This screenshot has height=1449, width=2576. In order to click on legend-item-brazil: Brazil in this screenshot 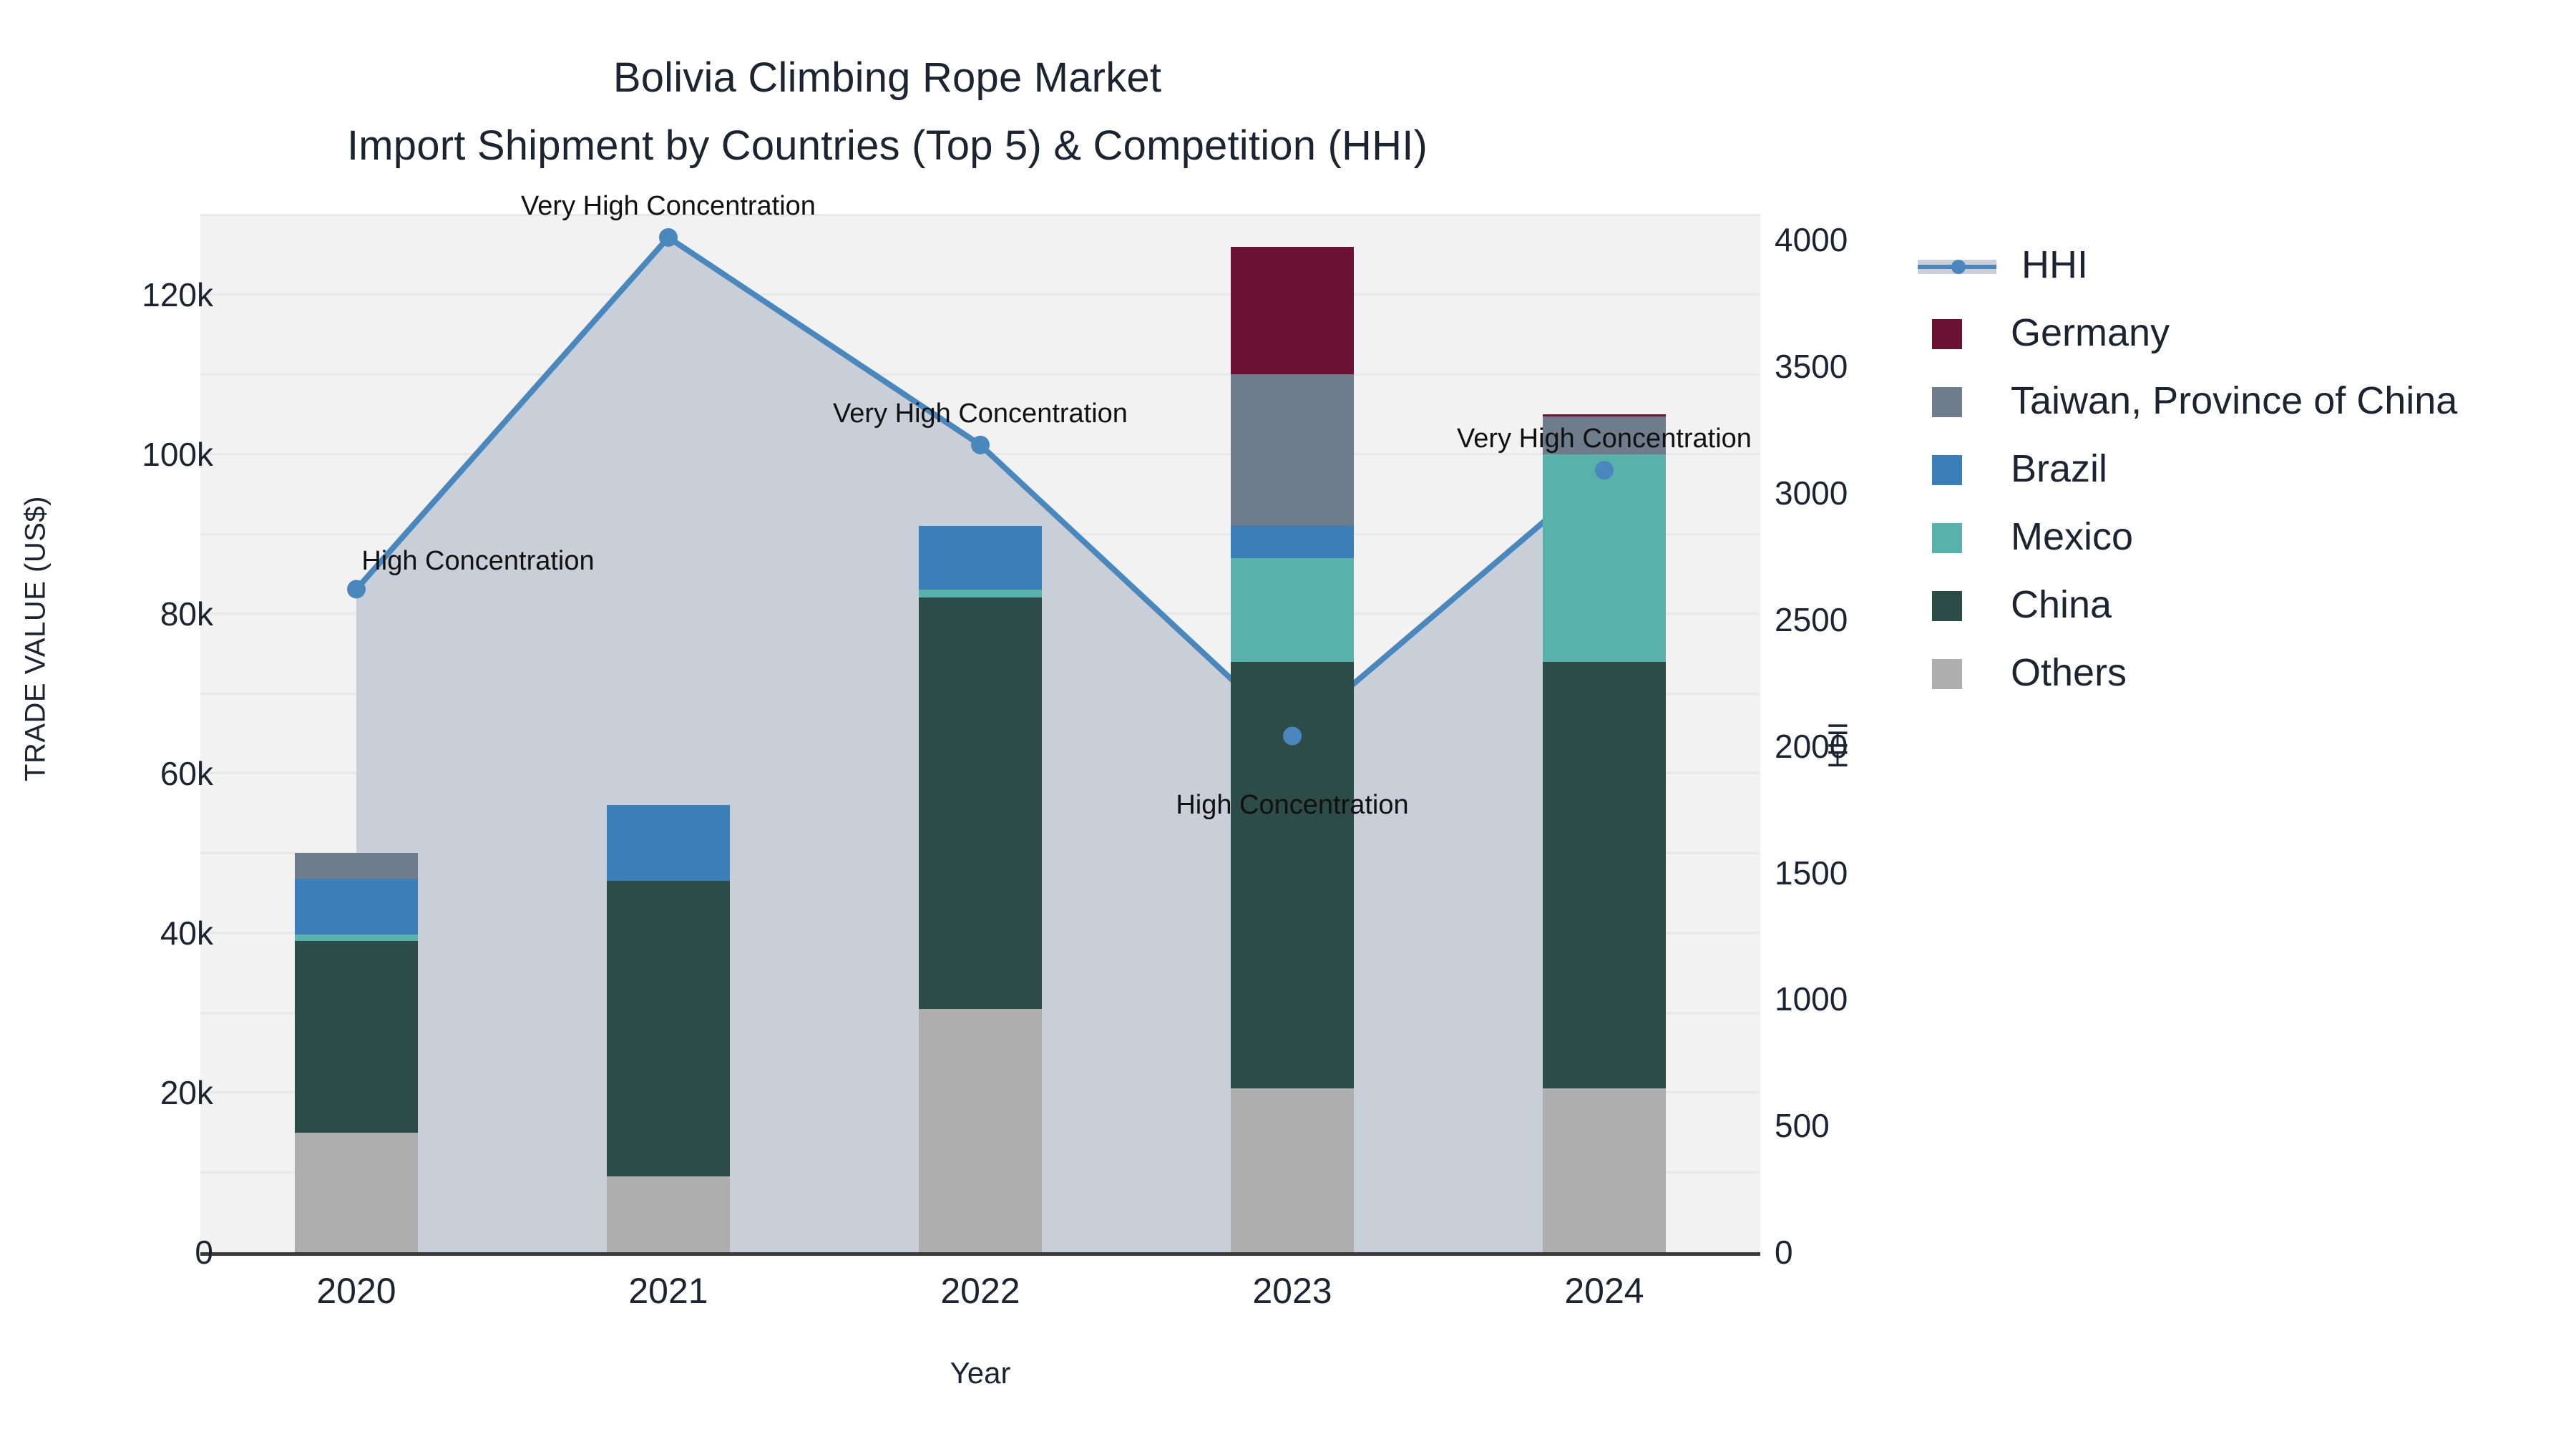, I will do `click(2247, 470)`.